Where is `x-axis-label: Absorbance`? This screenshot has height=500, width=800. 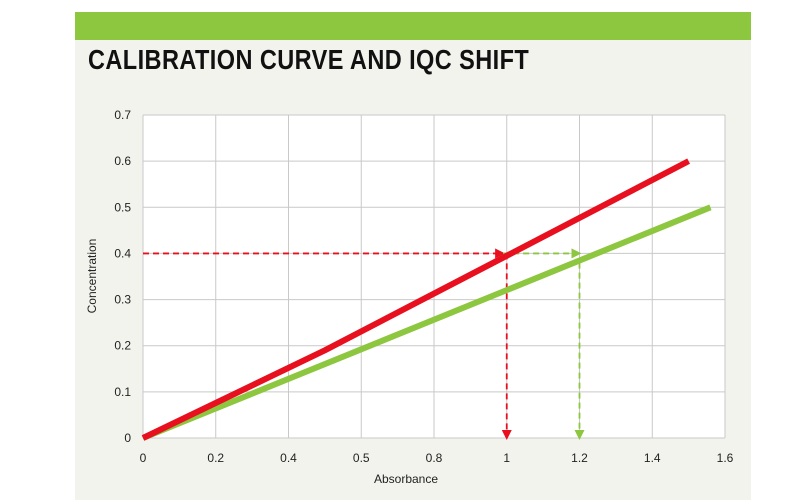
x-axis-label: Absorbance is located at coordinates (406, 479).